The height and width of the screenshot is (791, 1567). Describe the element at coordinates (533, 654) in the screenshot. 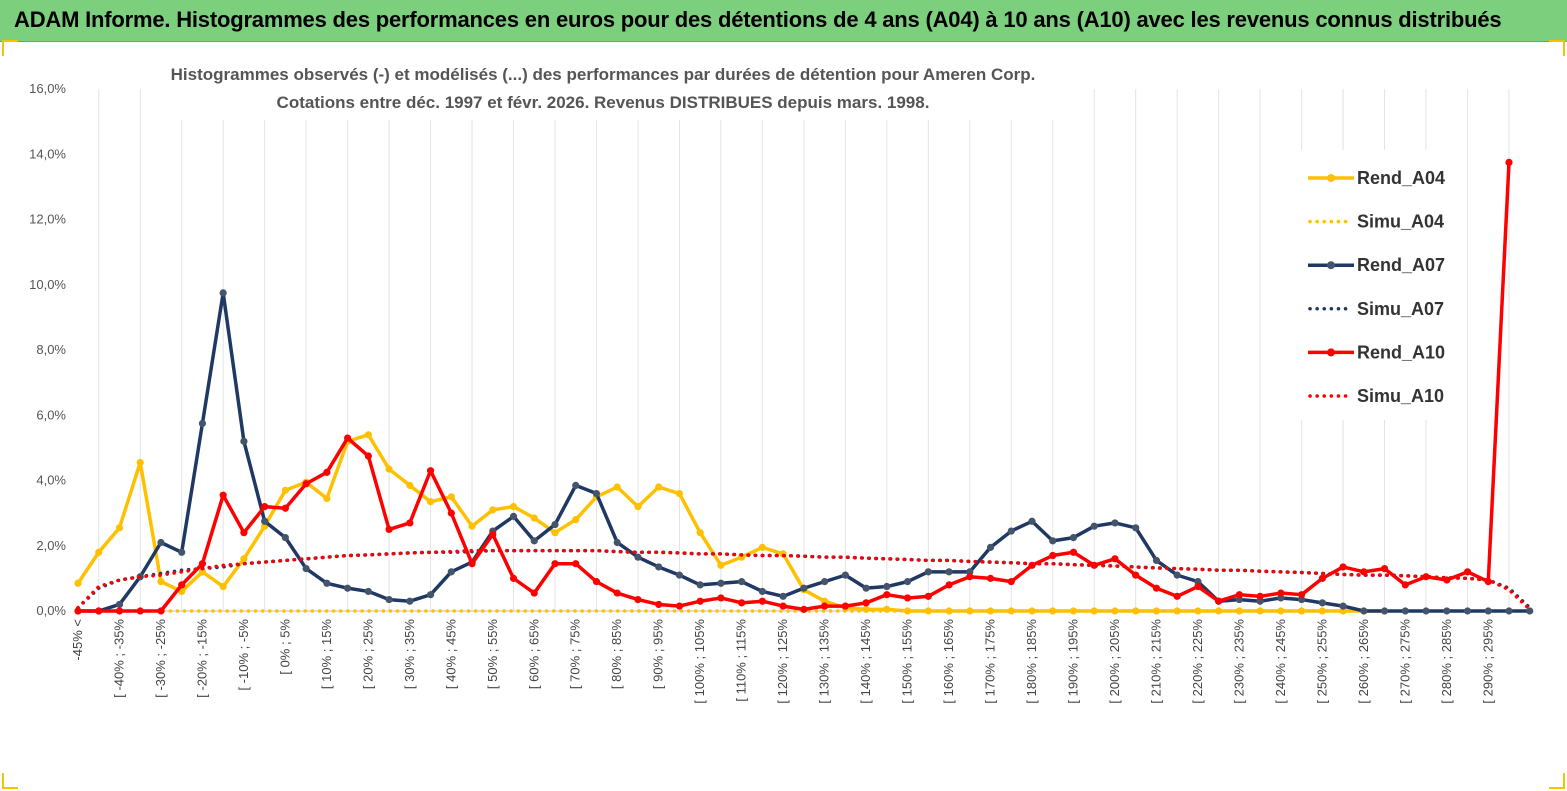

I see `x-tick-label: [ 60% ; 65%` at that location.